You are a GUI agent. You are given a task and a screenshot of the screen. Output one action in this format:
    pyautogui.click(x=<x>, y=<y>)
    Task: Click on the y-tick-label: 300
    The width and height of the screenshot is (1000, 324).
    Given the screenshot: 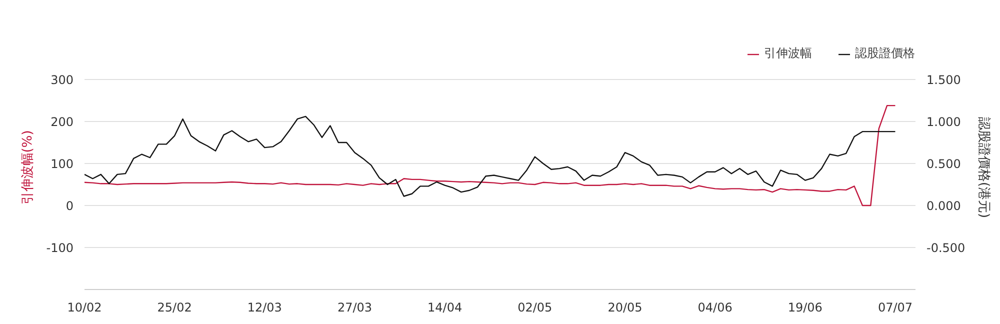 What is the action you would take?
    pyautogui.click(x=62, y=80)
    